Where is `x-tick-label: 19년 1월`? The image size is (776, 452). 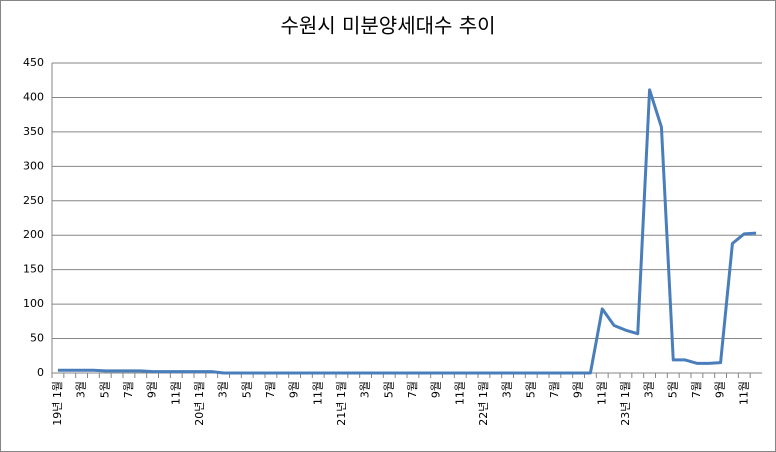 x-tick-label: 19년 1월 is located at coordinates (57, 403).